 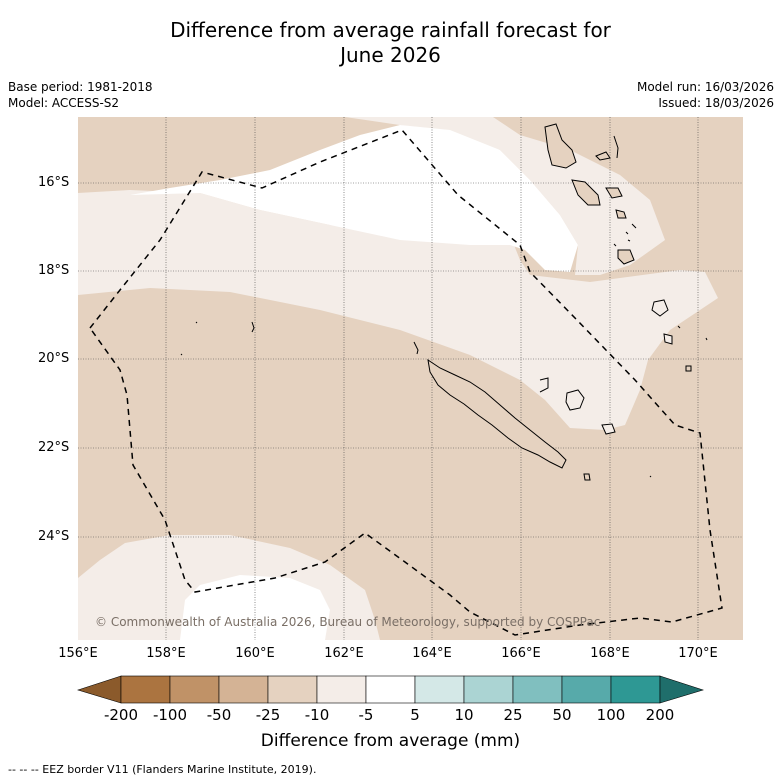 I want to click on colorbar-high-extend, so click(x=682, y=689).